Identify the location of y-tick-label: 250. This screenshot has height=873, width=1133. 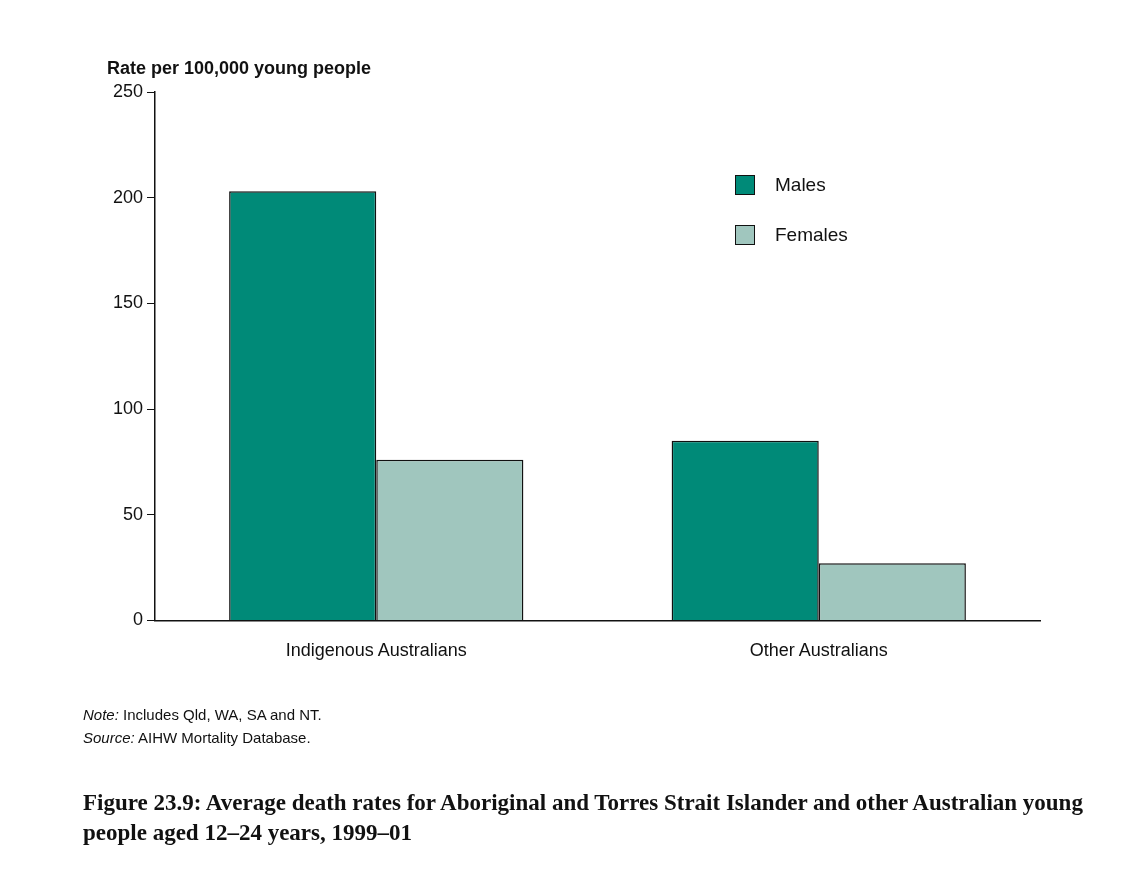
(127, 90).